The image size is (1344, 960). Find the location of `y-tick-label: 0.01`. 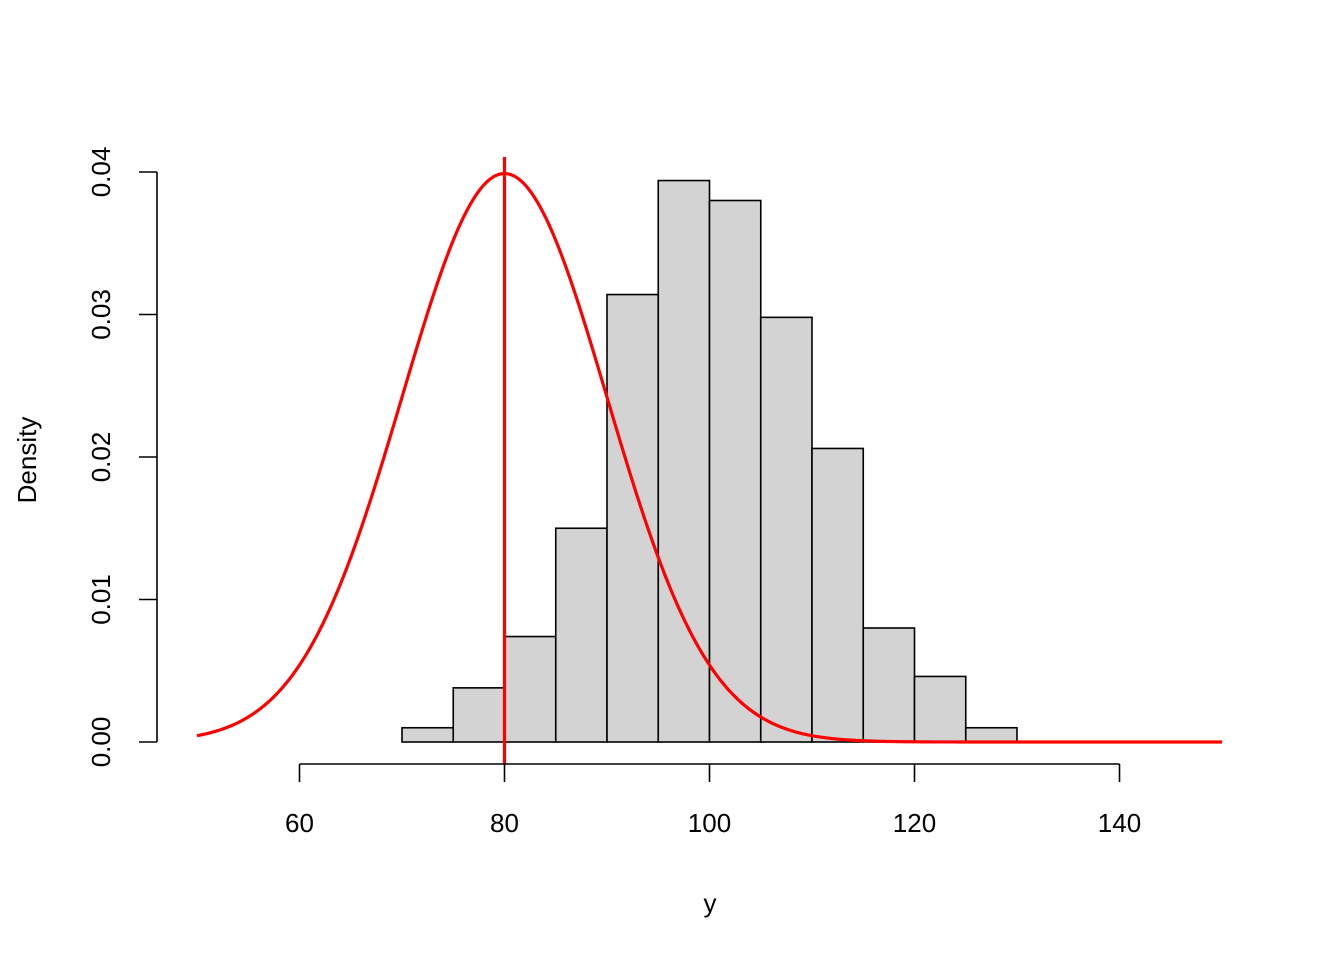

y-tick-label: 0.01 is located at coordinates (101, 599).